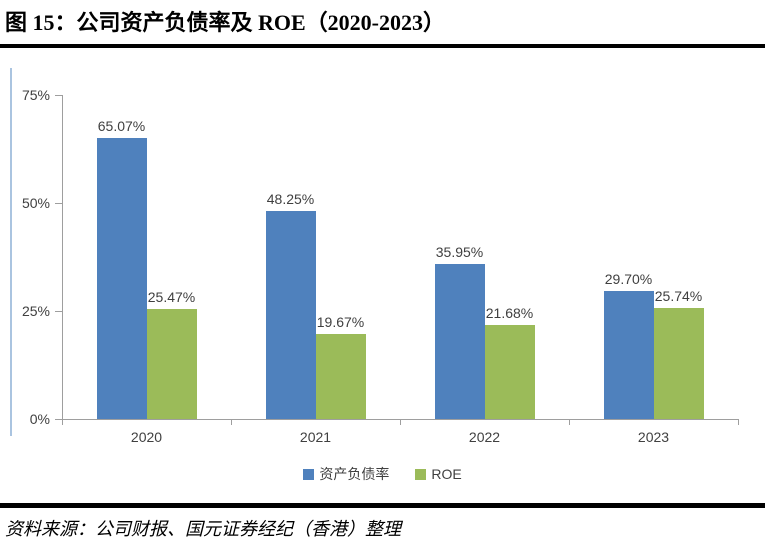 This screenshot has height=555, width=765. Describe the element at coordinates (39, 419) in the screenshot. I see `y-tick-label: 0%` at that location.